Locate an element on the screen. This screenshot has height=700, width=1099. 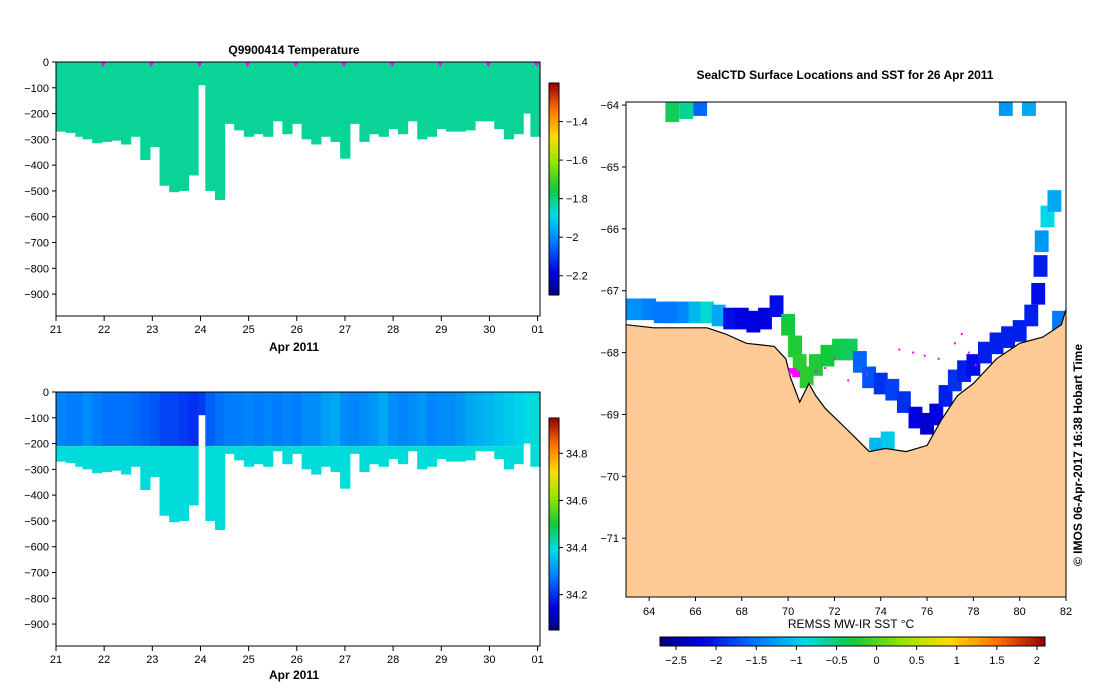
temperature-x-axis: 21 22 23 24 25 26 27 28 29 30 01 is located at coordinates (297, 326).